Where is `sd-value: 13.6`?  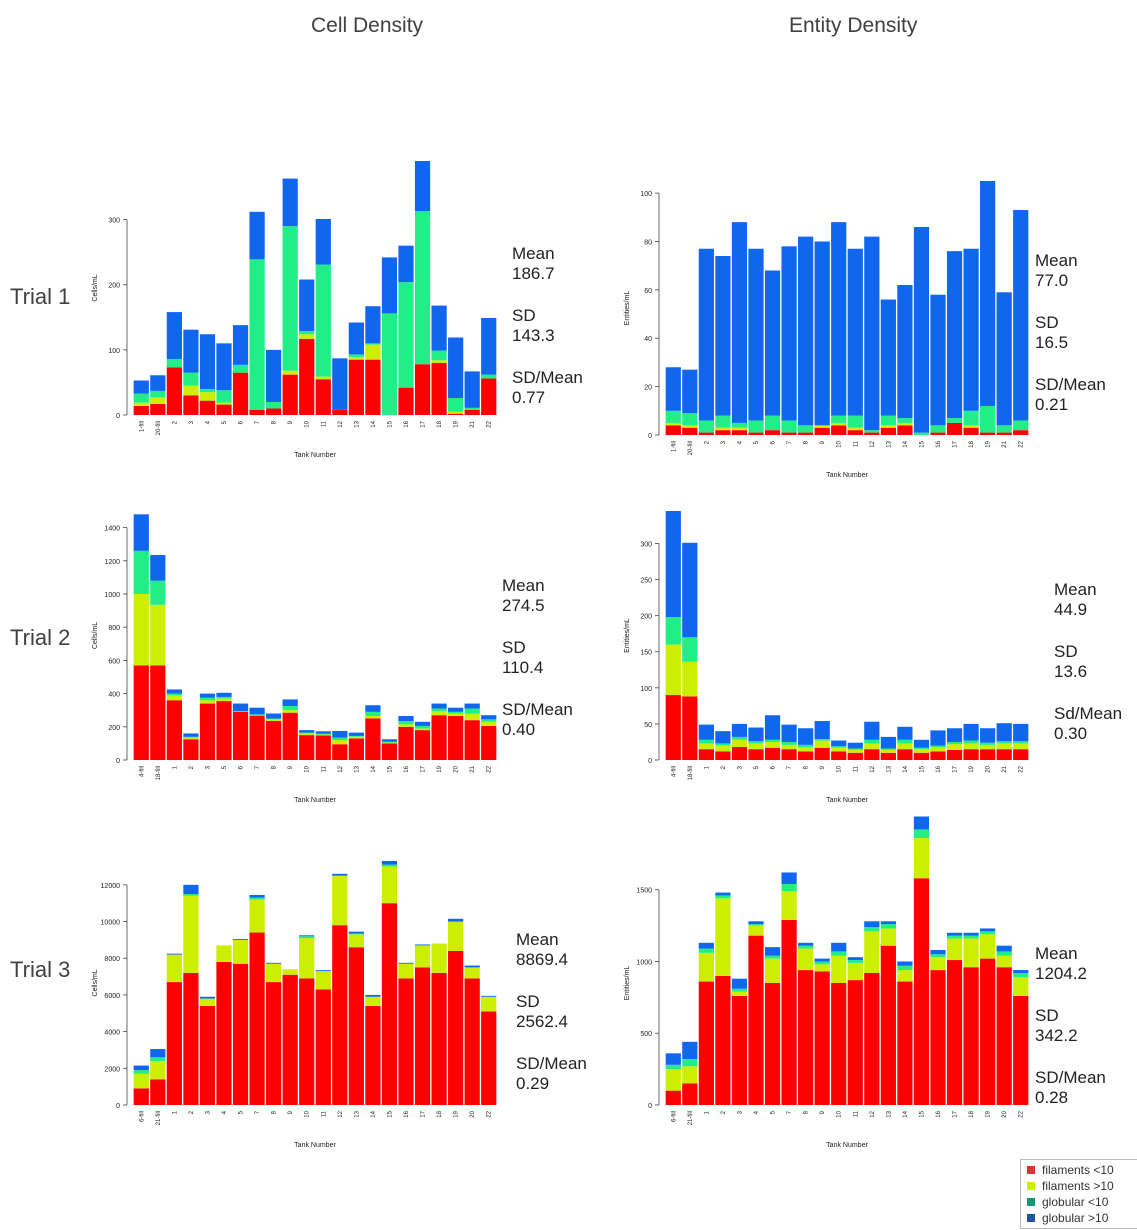
sd-value: 13.6 is located at coordinates (1071, 671).